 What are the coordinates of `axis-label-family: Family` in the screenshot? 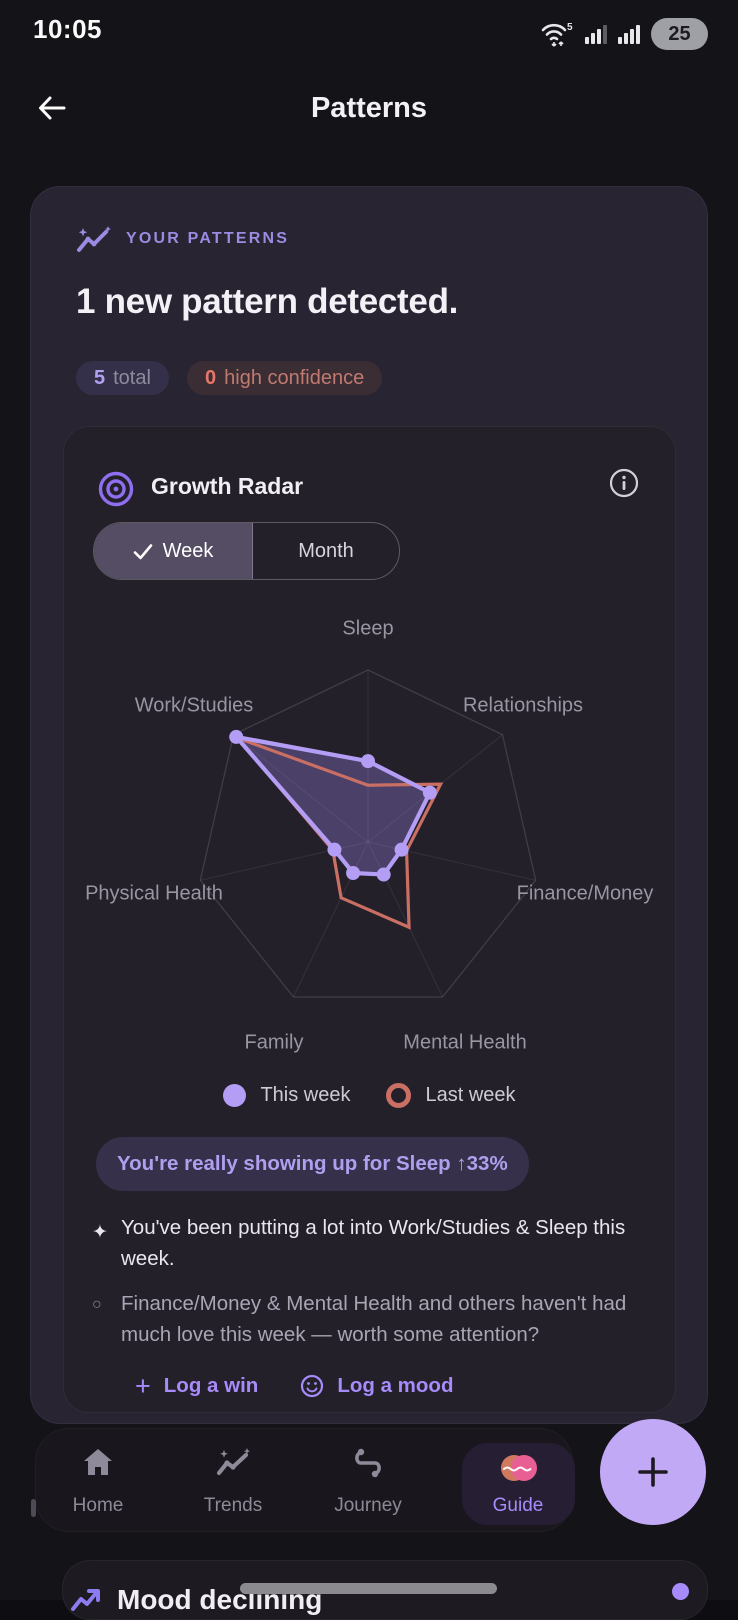 It's located at (274, 1042).